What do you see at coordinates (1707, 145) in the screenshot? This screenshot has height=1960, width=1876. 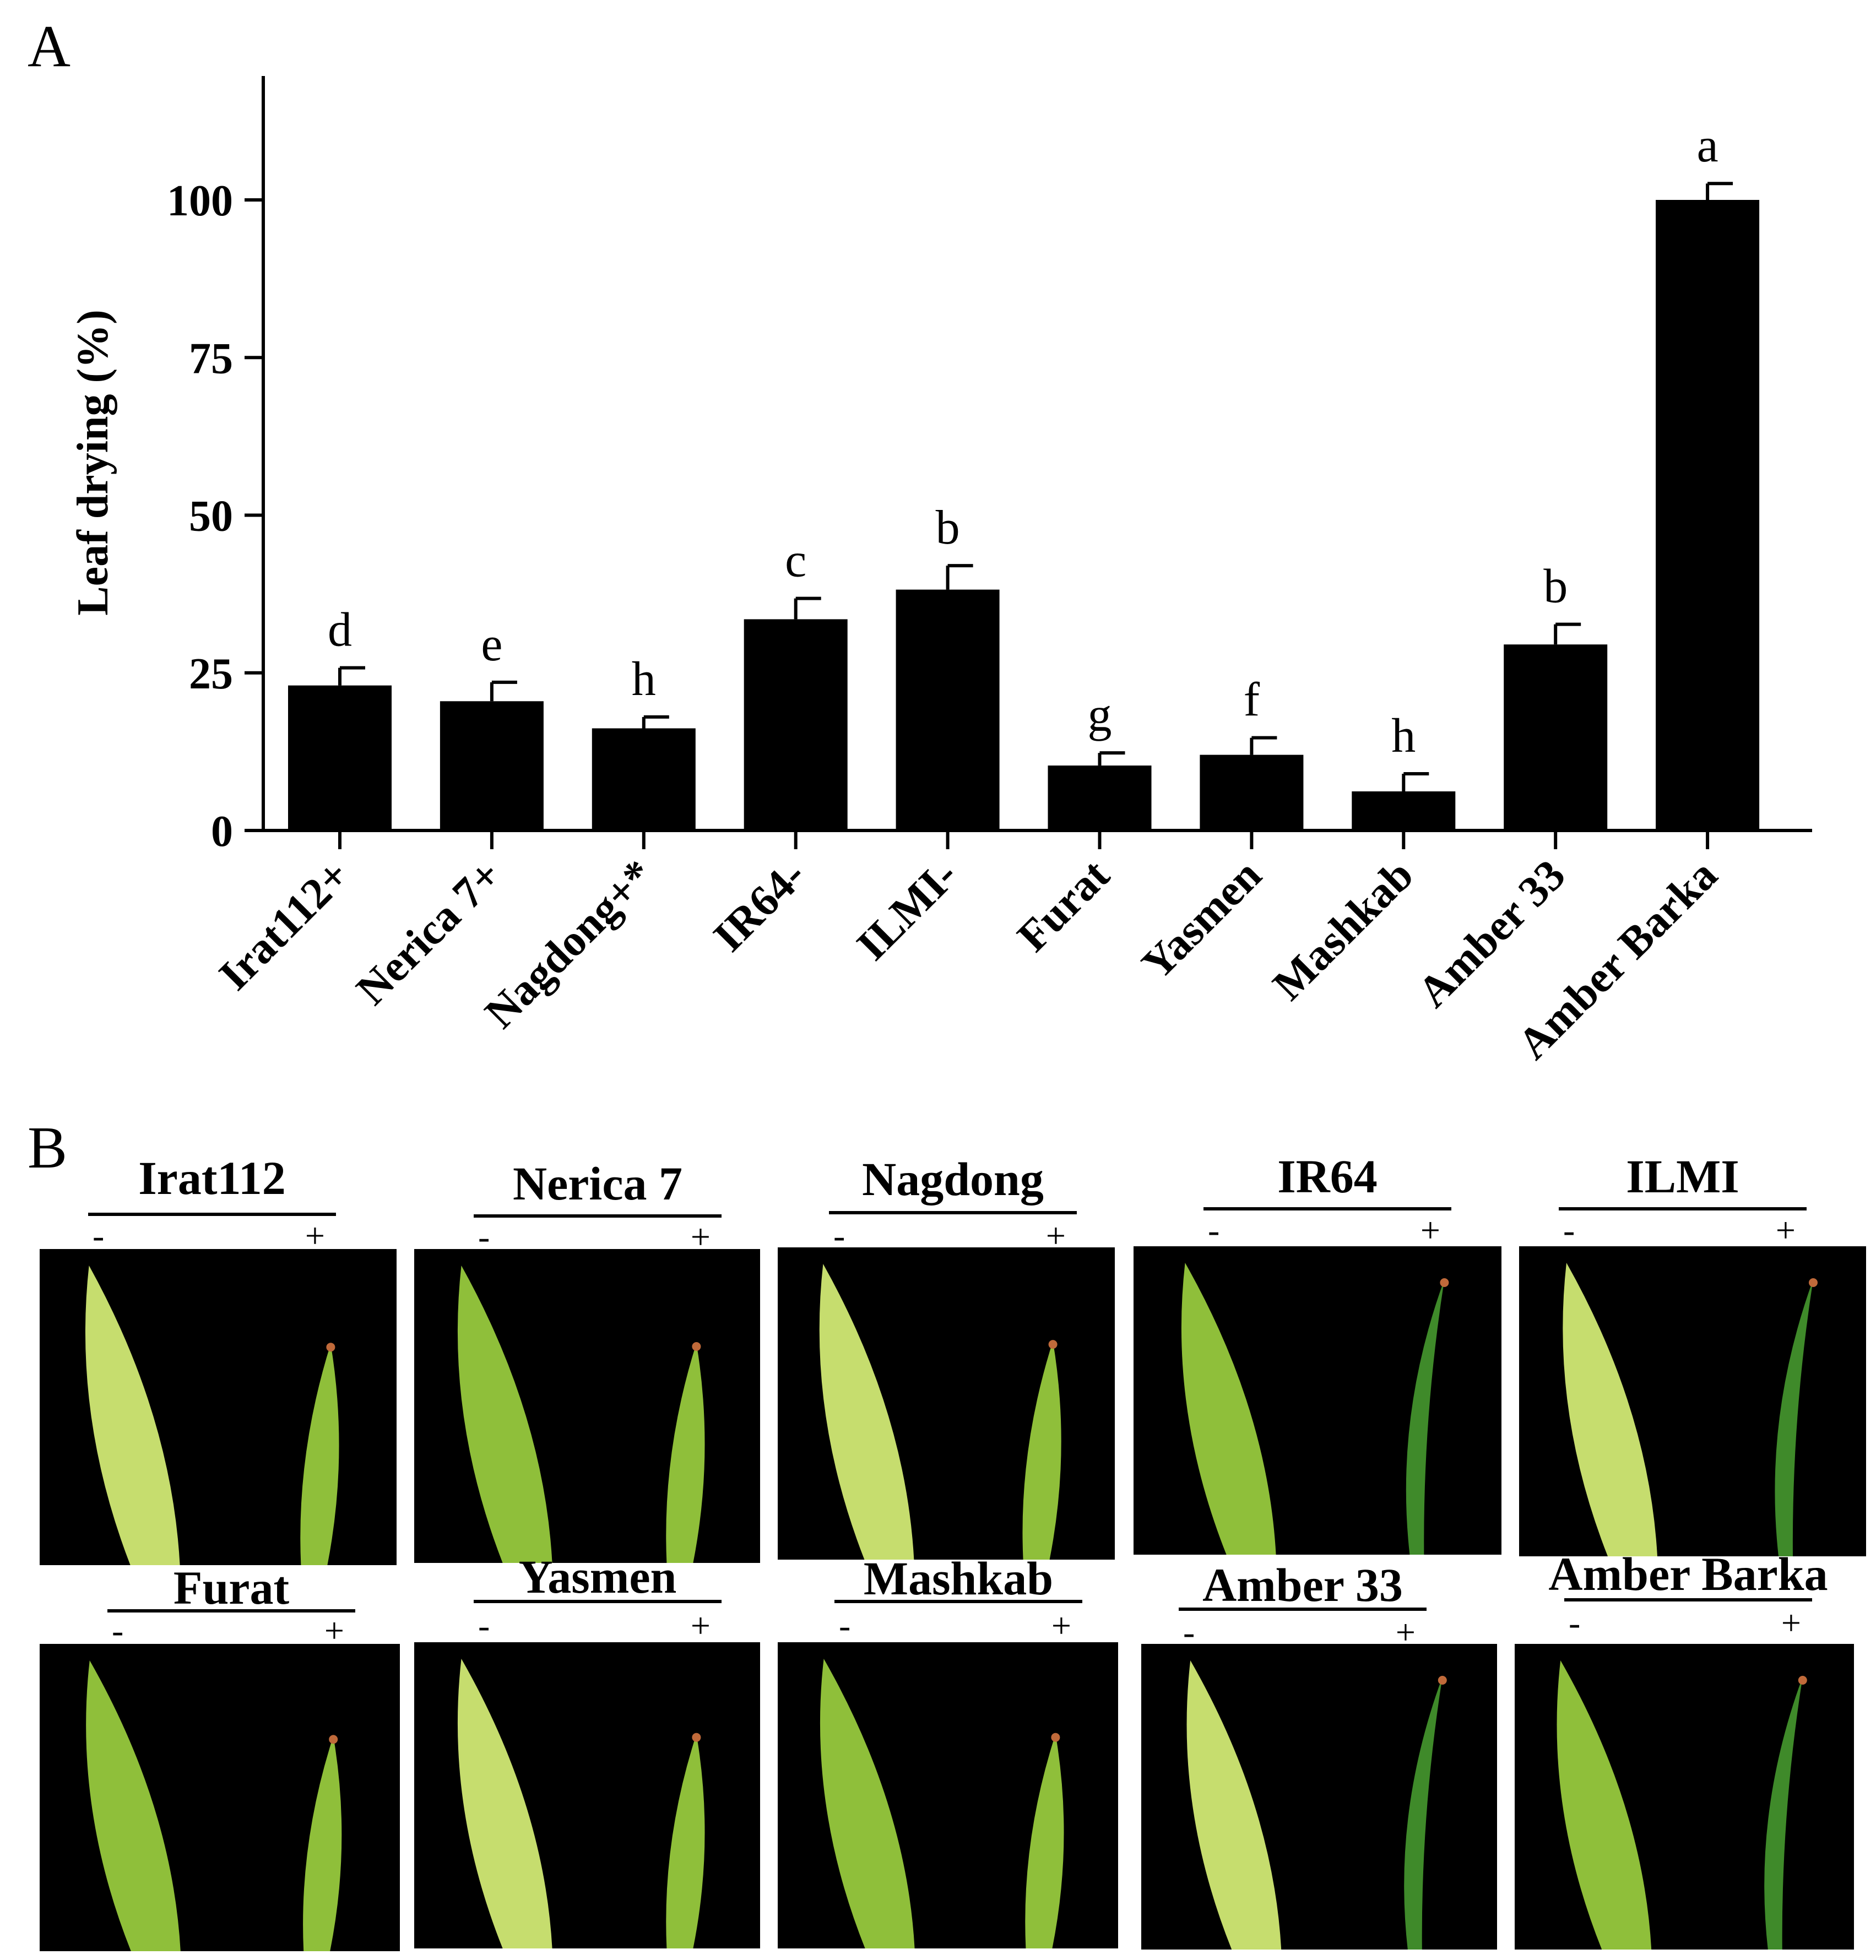 I see `significance-letter: a` at bounding box center [1707, 145].